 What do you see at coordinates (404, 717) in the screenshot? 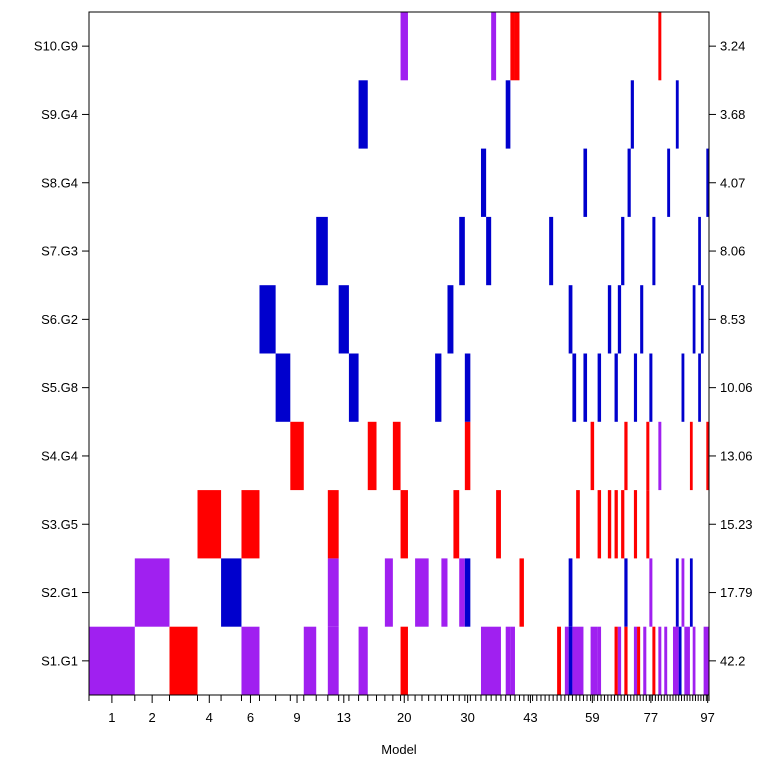
I see `x-tick-label: 20` at bounding box center [404, 717].